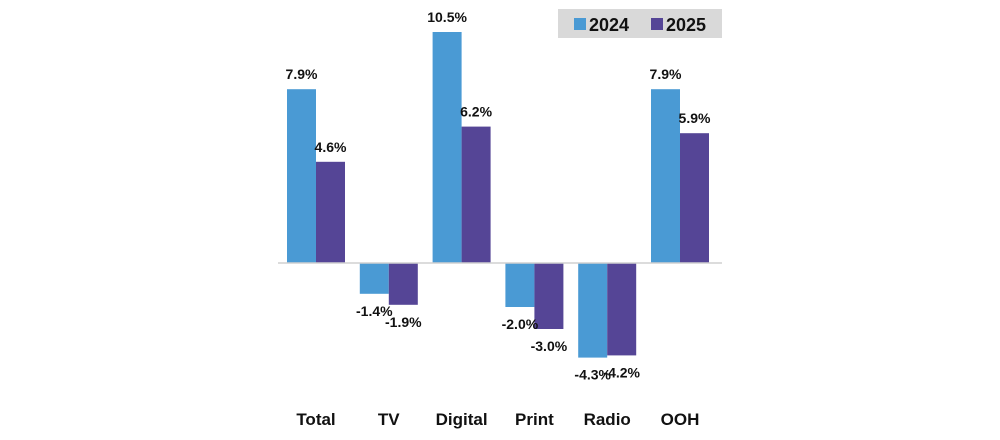 The height and width of the screenshot is (440, 1000). Describe the element at coordinates (695, 118) in the screenshot. I see `data-label-ooh-2025: 5.9%` at that location.